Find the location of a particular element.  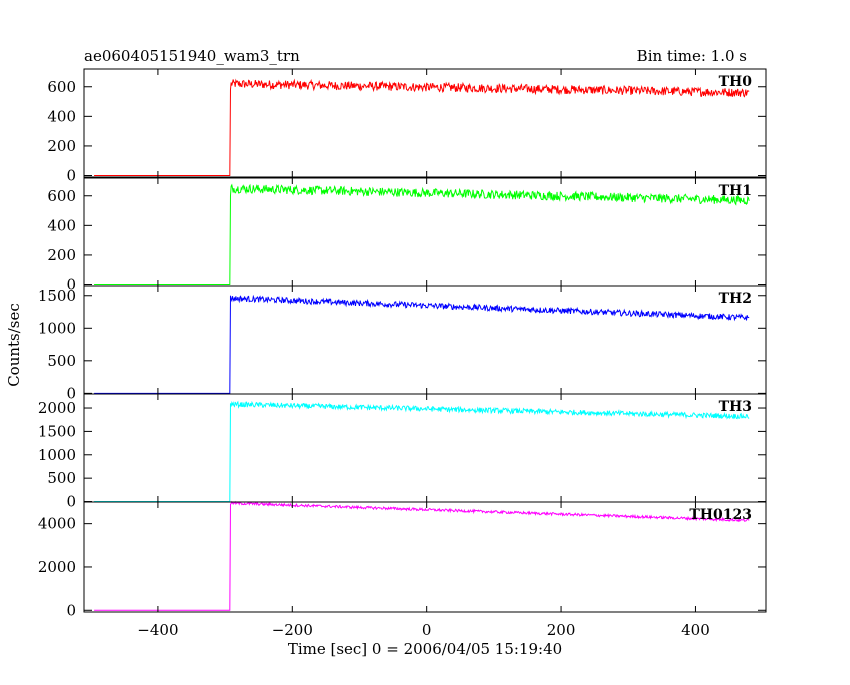

series-label-th0: TH0 is located at coordinates (736, 82).